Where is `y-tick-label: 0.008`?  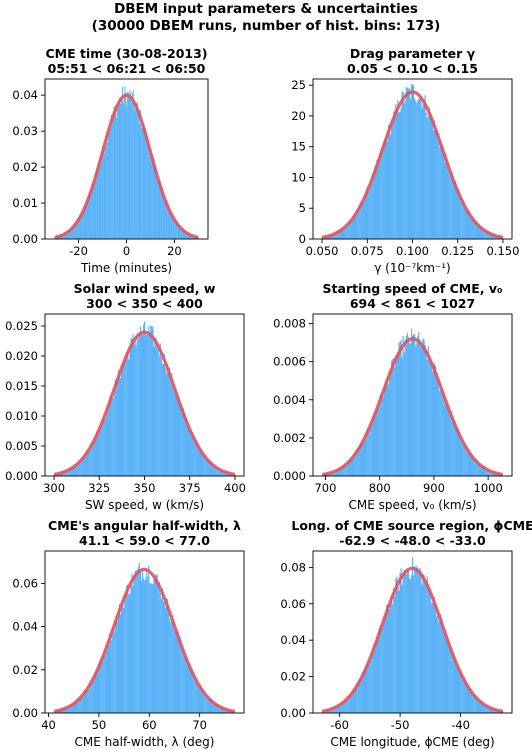 y-tick-label: 0.008 is located at coordinates (289, 324).